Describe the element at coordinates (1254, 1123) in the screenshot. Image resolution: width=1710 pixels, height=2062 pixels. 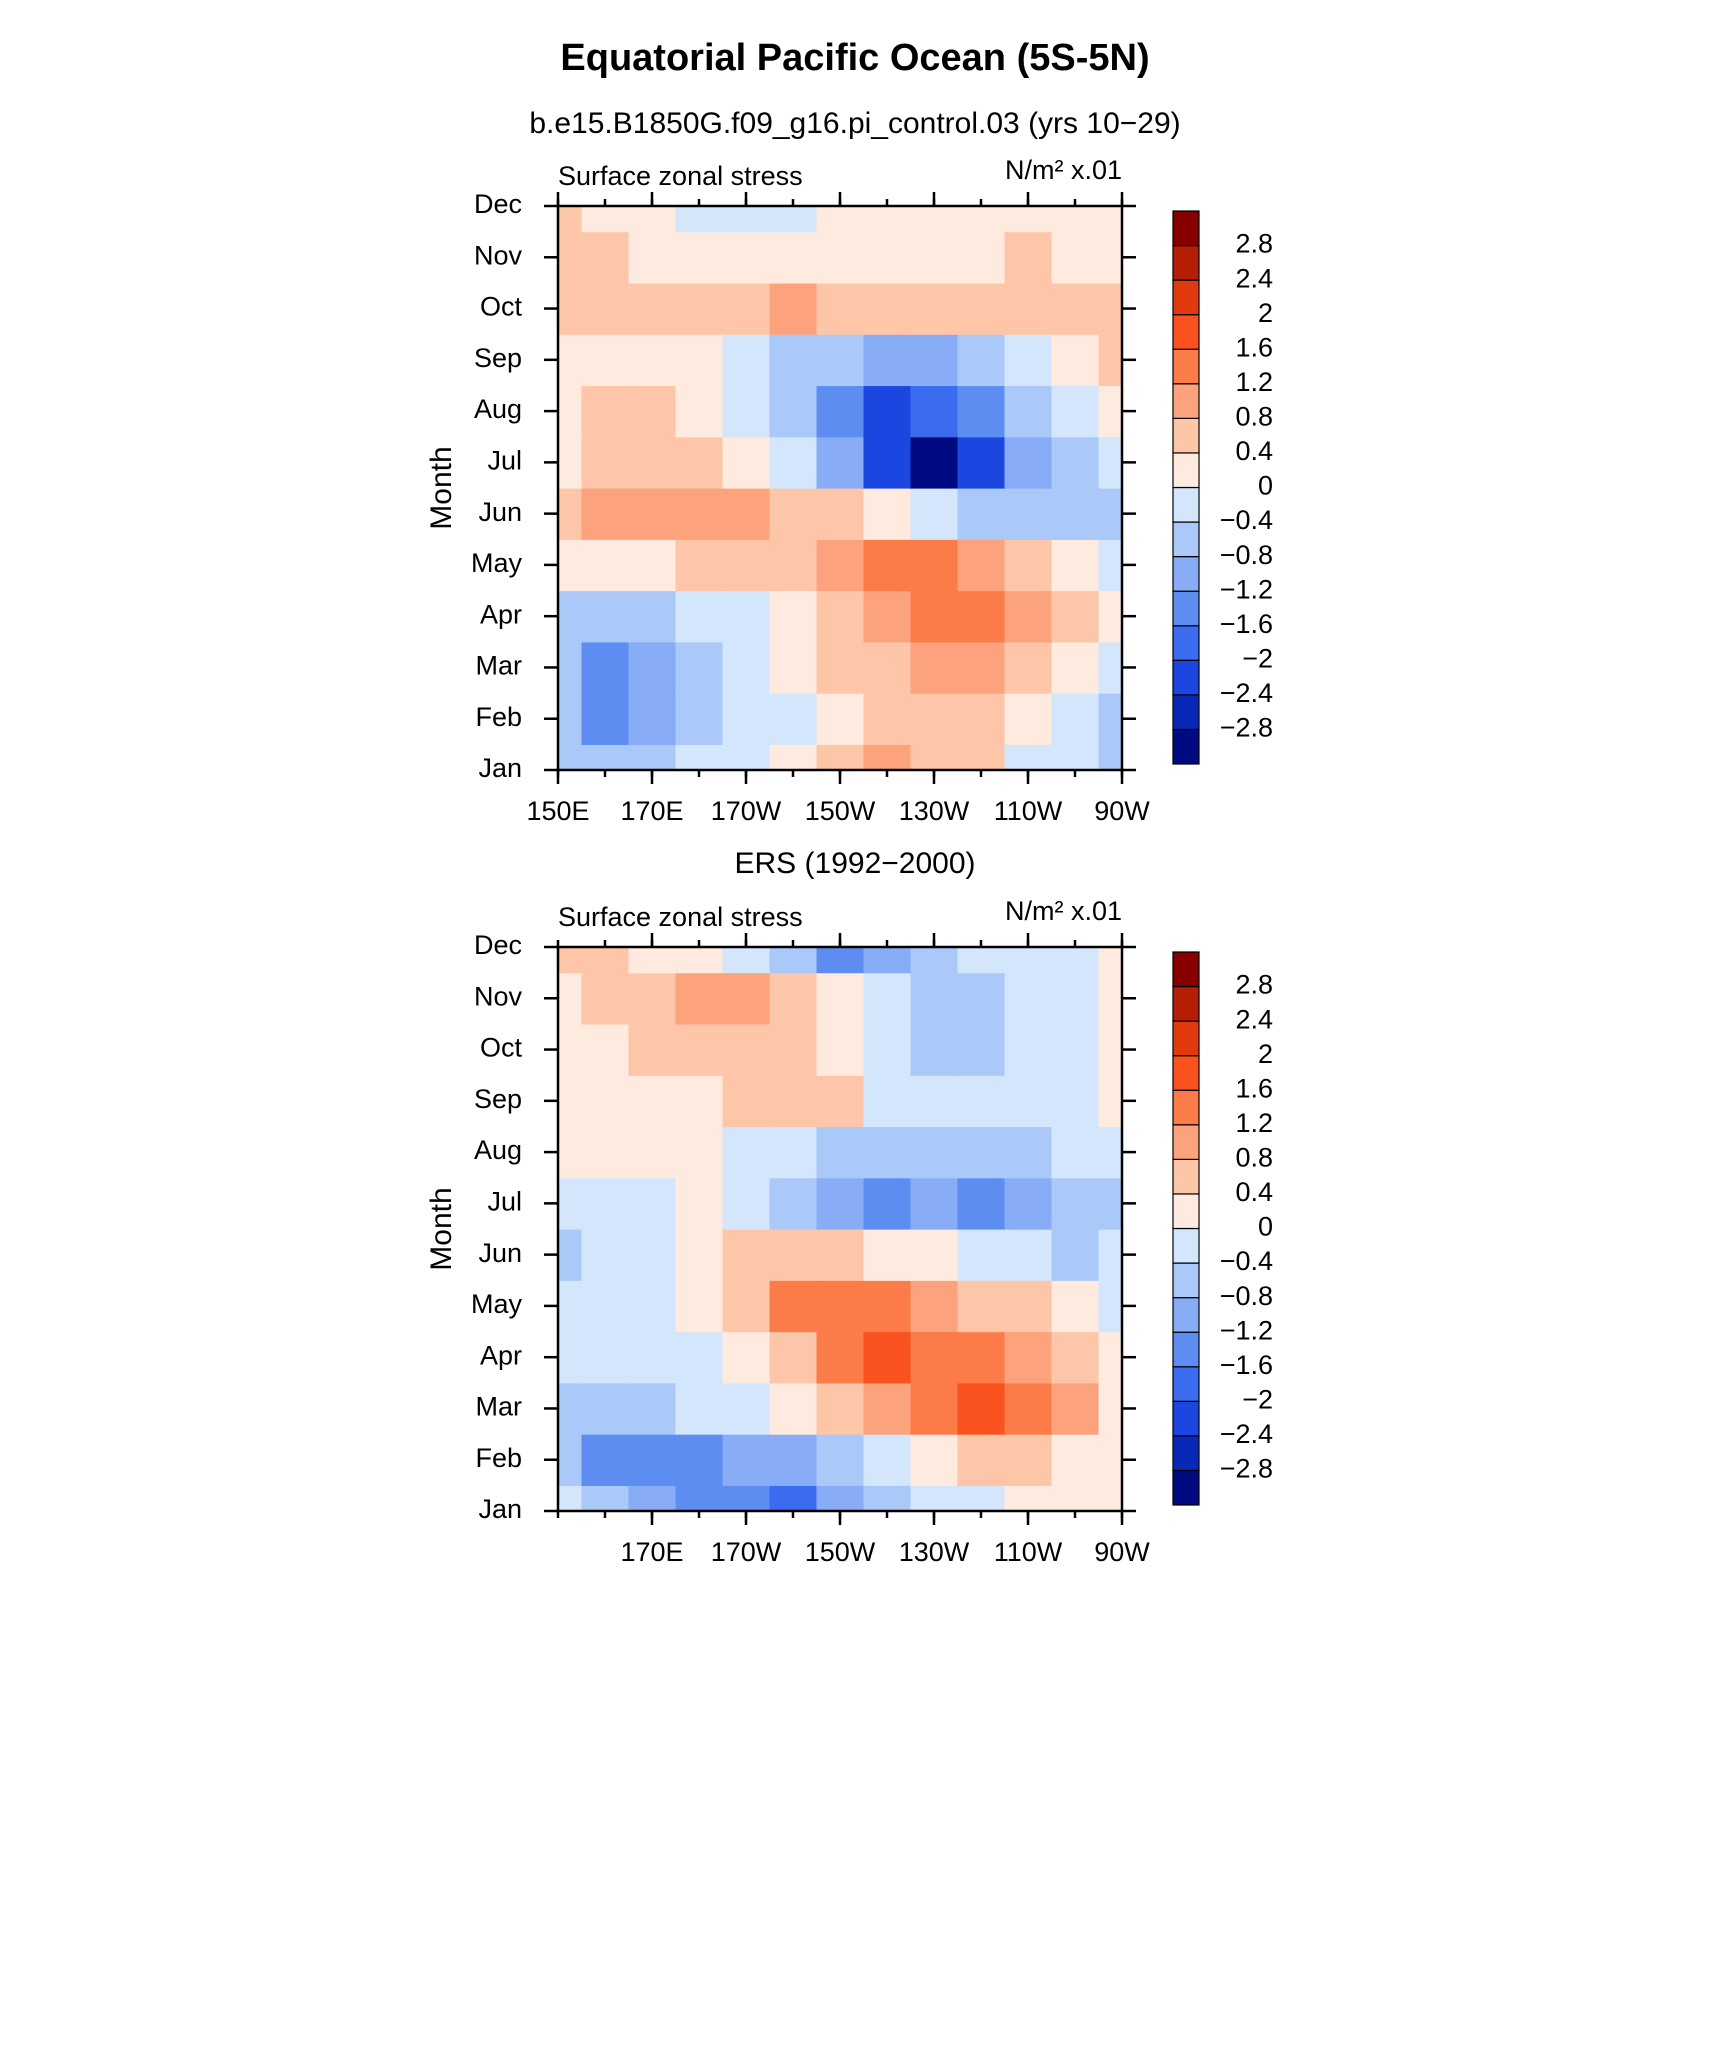
I see `colorbar-label: 1.2` at that location.